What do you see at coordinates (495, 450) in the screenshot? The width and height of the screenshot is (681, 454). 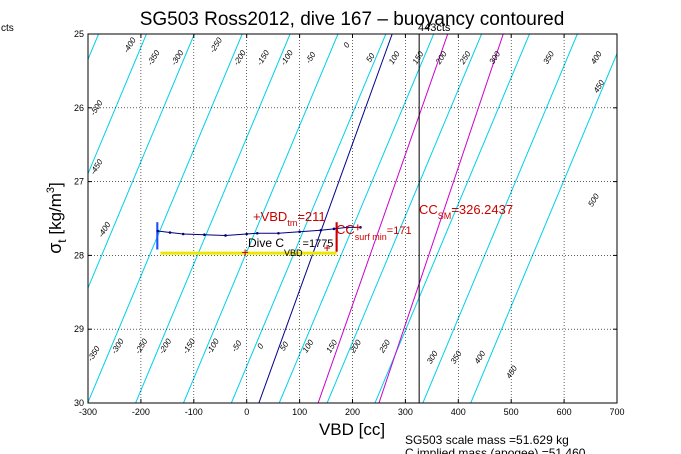 I see `footer-implied-mass: C implied mass (apogee) =51.460` at bounding box center [495, 450].